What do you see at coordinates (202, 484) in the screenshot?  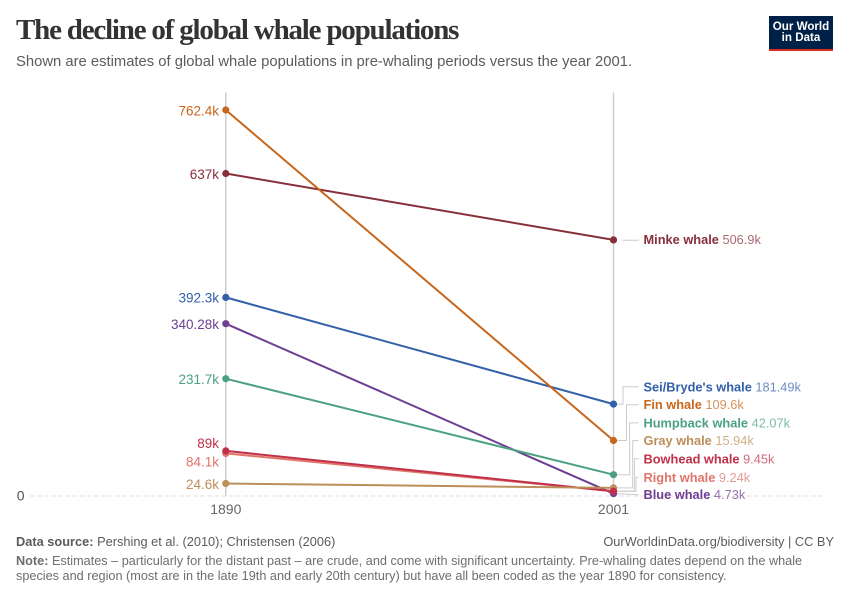 I see `svg-text: 24.6k` at bounding box center [202, 484].